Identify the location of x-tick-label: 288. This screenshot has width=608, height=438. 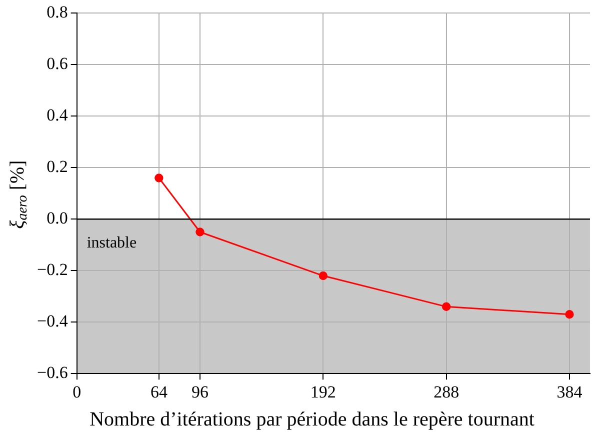
(447, 392).